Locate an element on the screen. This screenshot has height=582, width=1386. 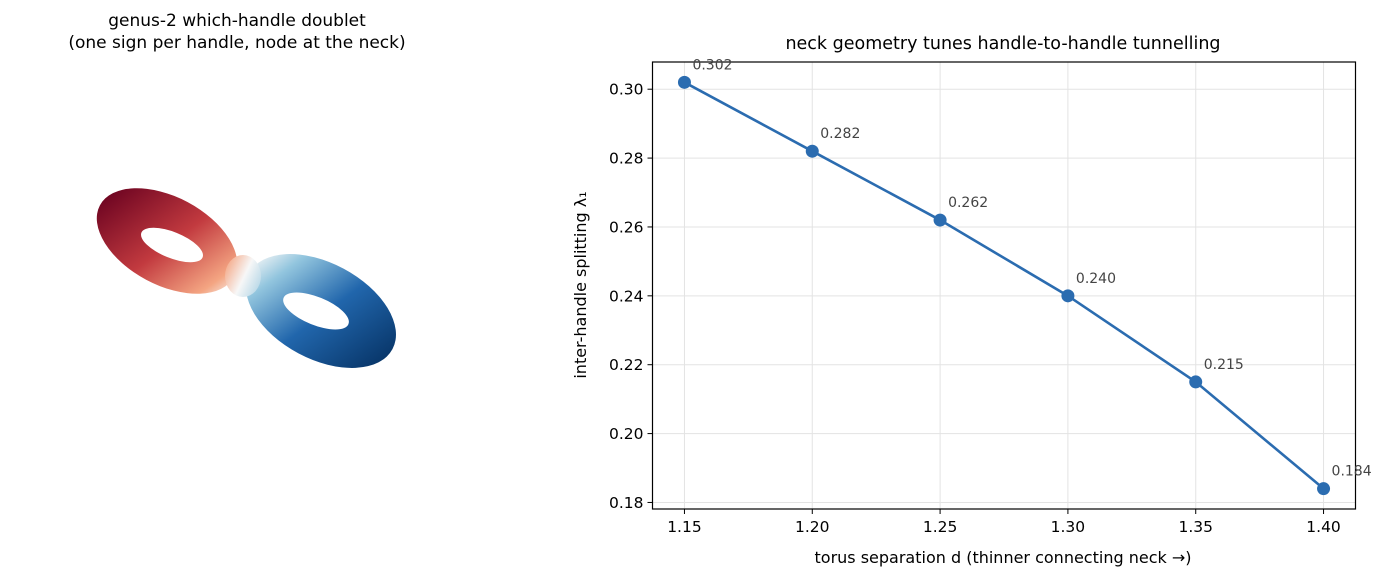
data-label: 0.215 is located at coordinates (1224, 365).